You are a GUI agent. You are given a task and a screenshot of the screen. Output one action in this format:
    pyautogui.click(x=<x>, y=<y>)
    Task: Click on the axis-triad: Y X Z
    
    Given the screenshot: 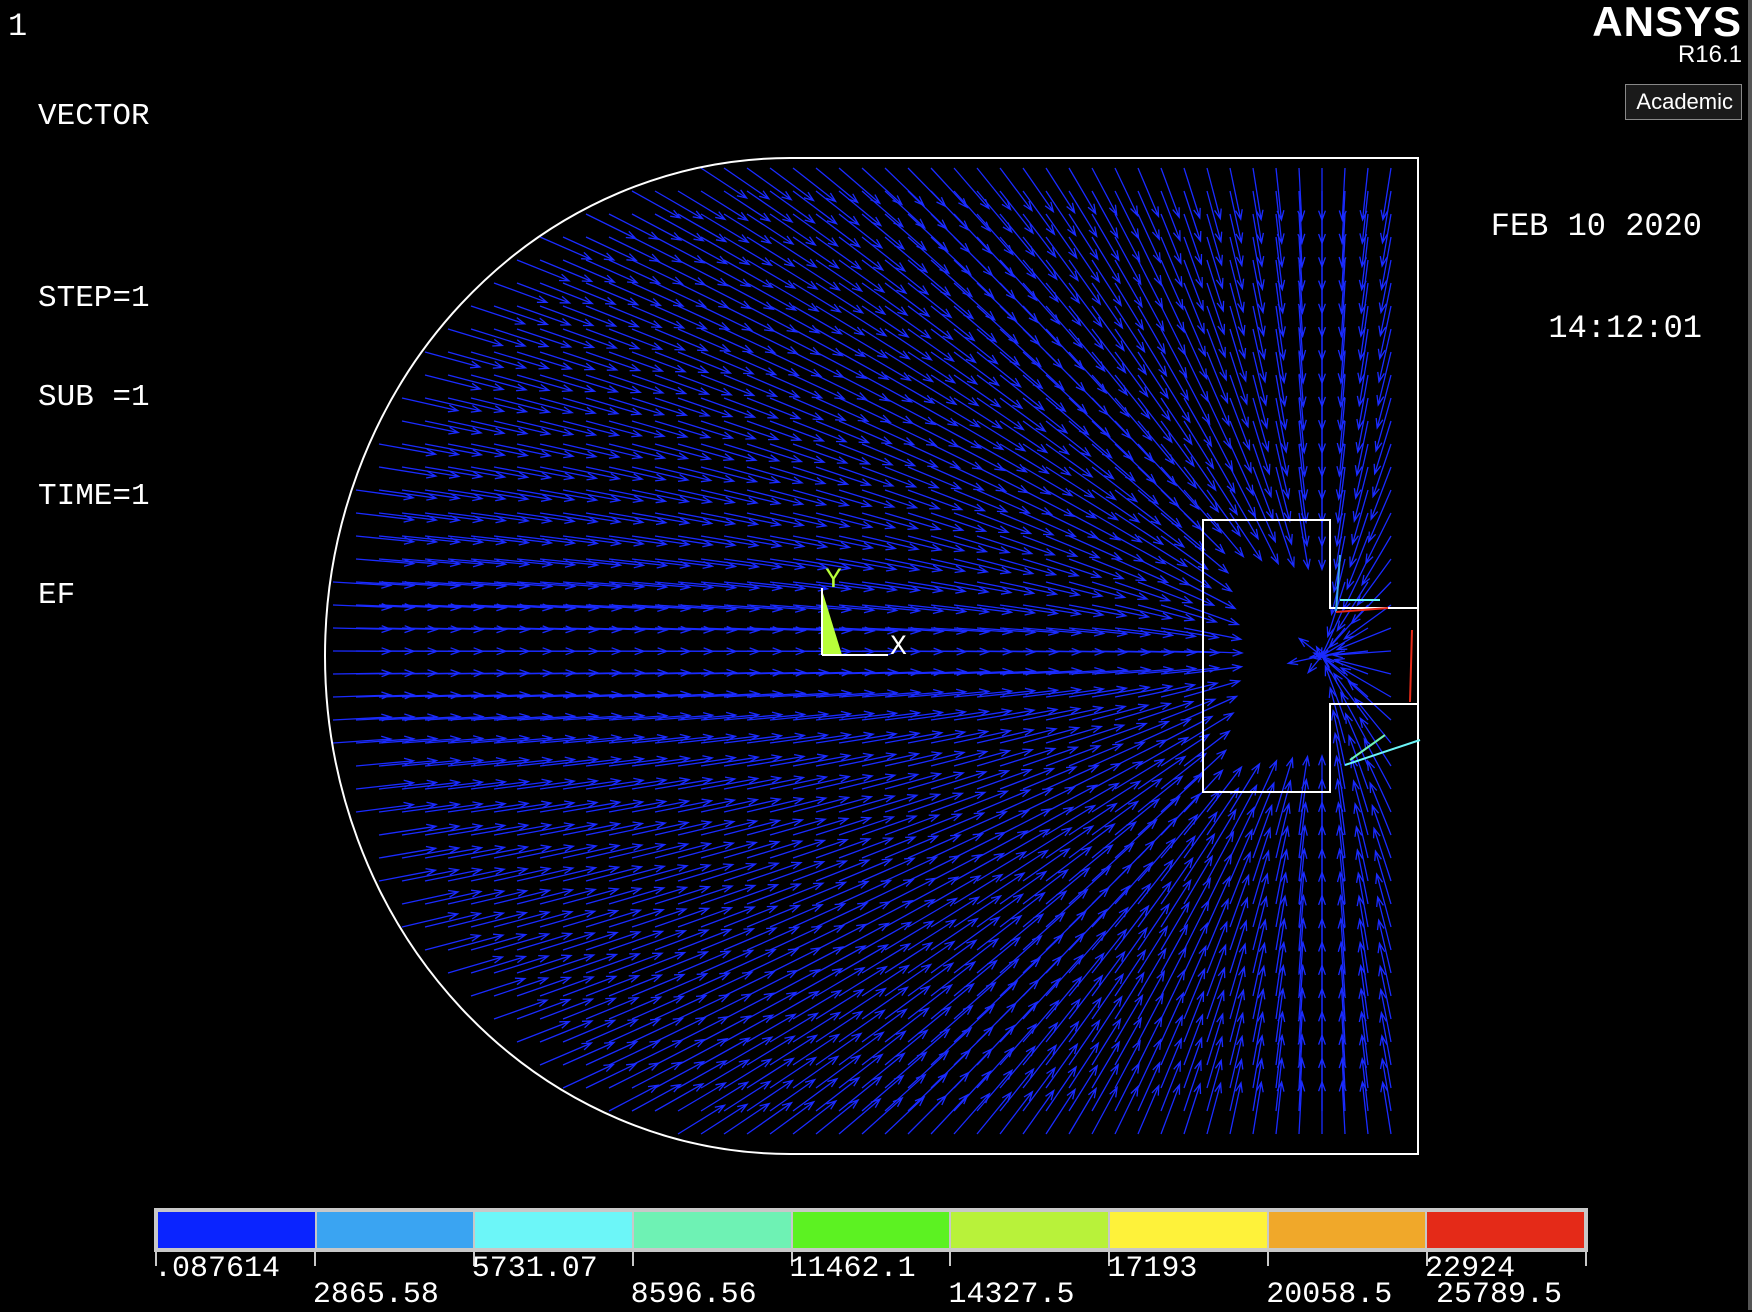 What is the action you would take?
    pyautogui.click(x=864, y=614)
    